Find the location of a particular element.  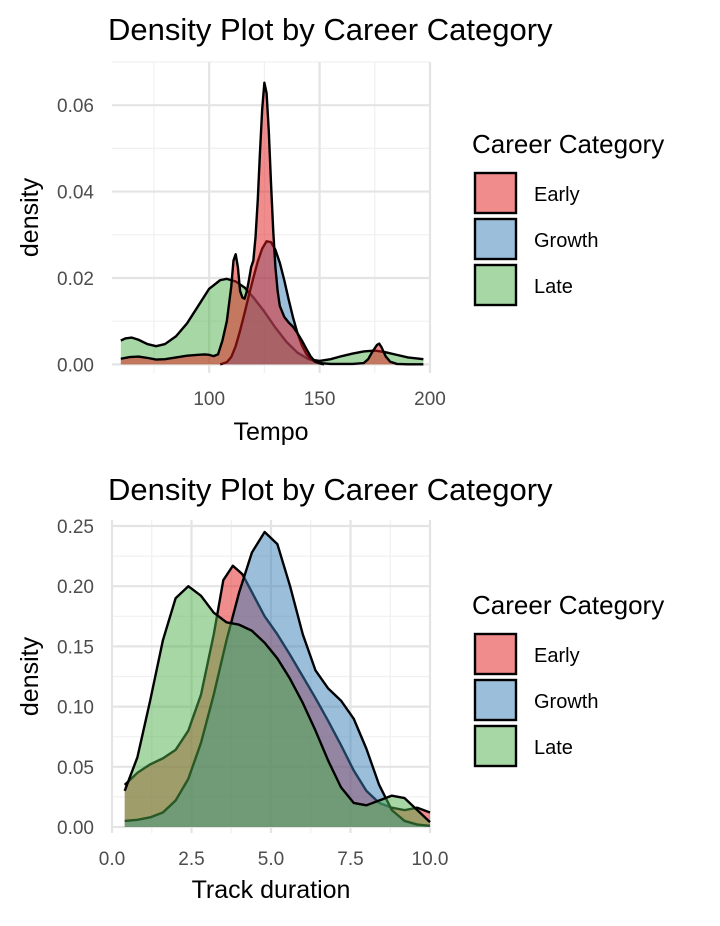

y-tick-label: 0.10 is located at coordinates (75, 708).